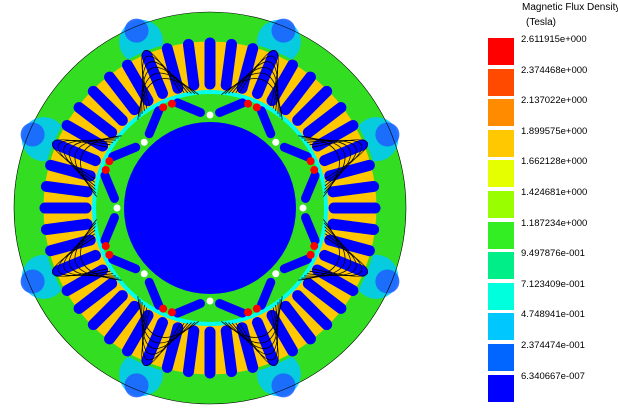 The width and height of the screenshot is (618, 412). I want to click on legend-value: 1.662128e+000, so click(554, 162).